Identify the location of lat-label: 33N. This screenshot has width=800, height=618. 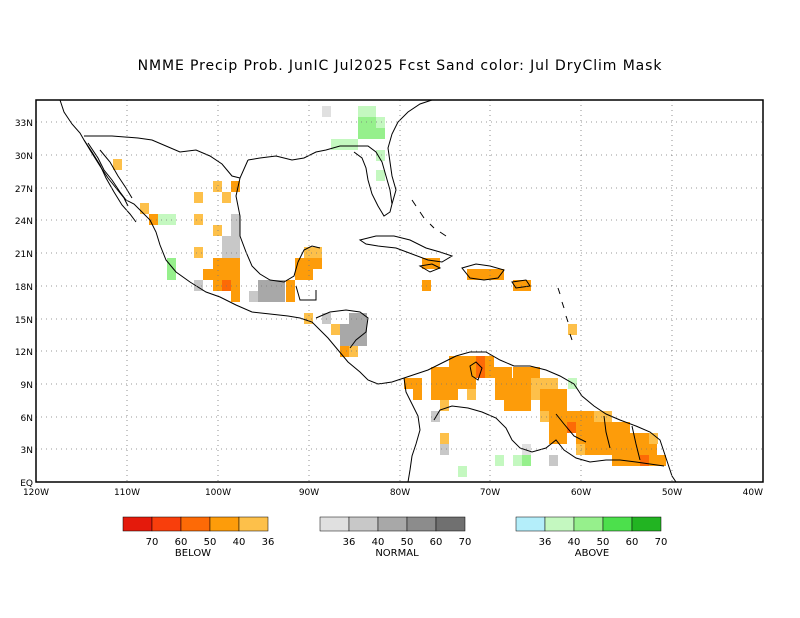
(24, 124).